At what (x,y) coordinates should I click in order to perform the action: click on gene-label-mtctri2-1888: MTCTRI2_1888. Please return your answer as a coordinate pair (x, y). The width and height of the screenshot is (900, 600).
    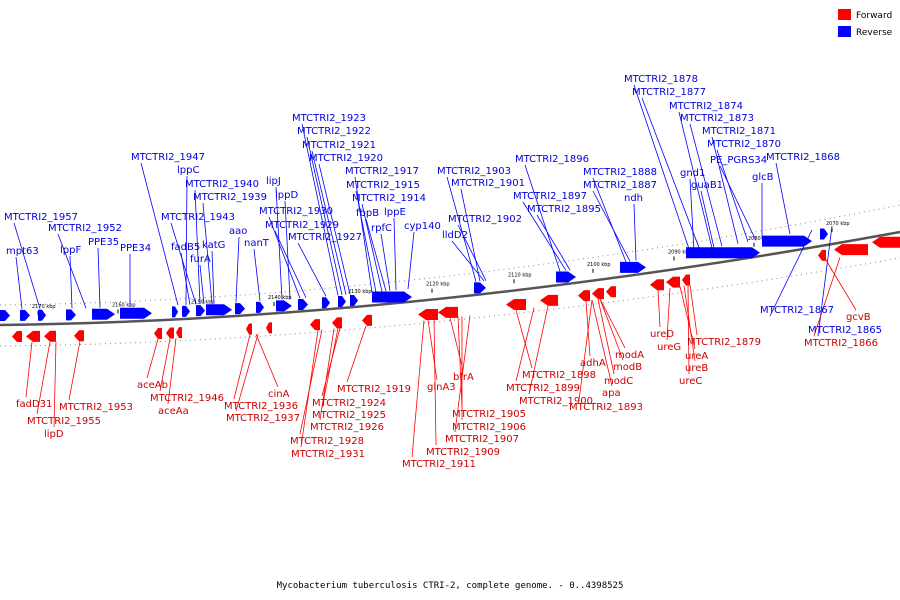
    Looking at the image, I should click on (620, 172).